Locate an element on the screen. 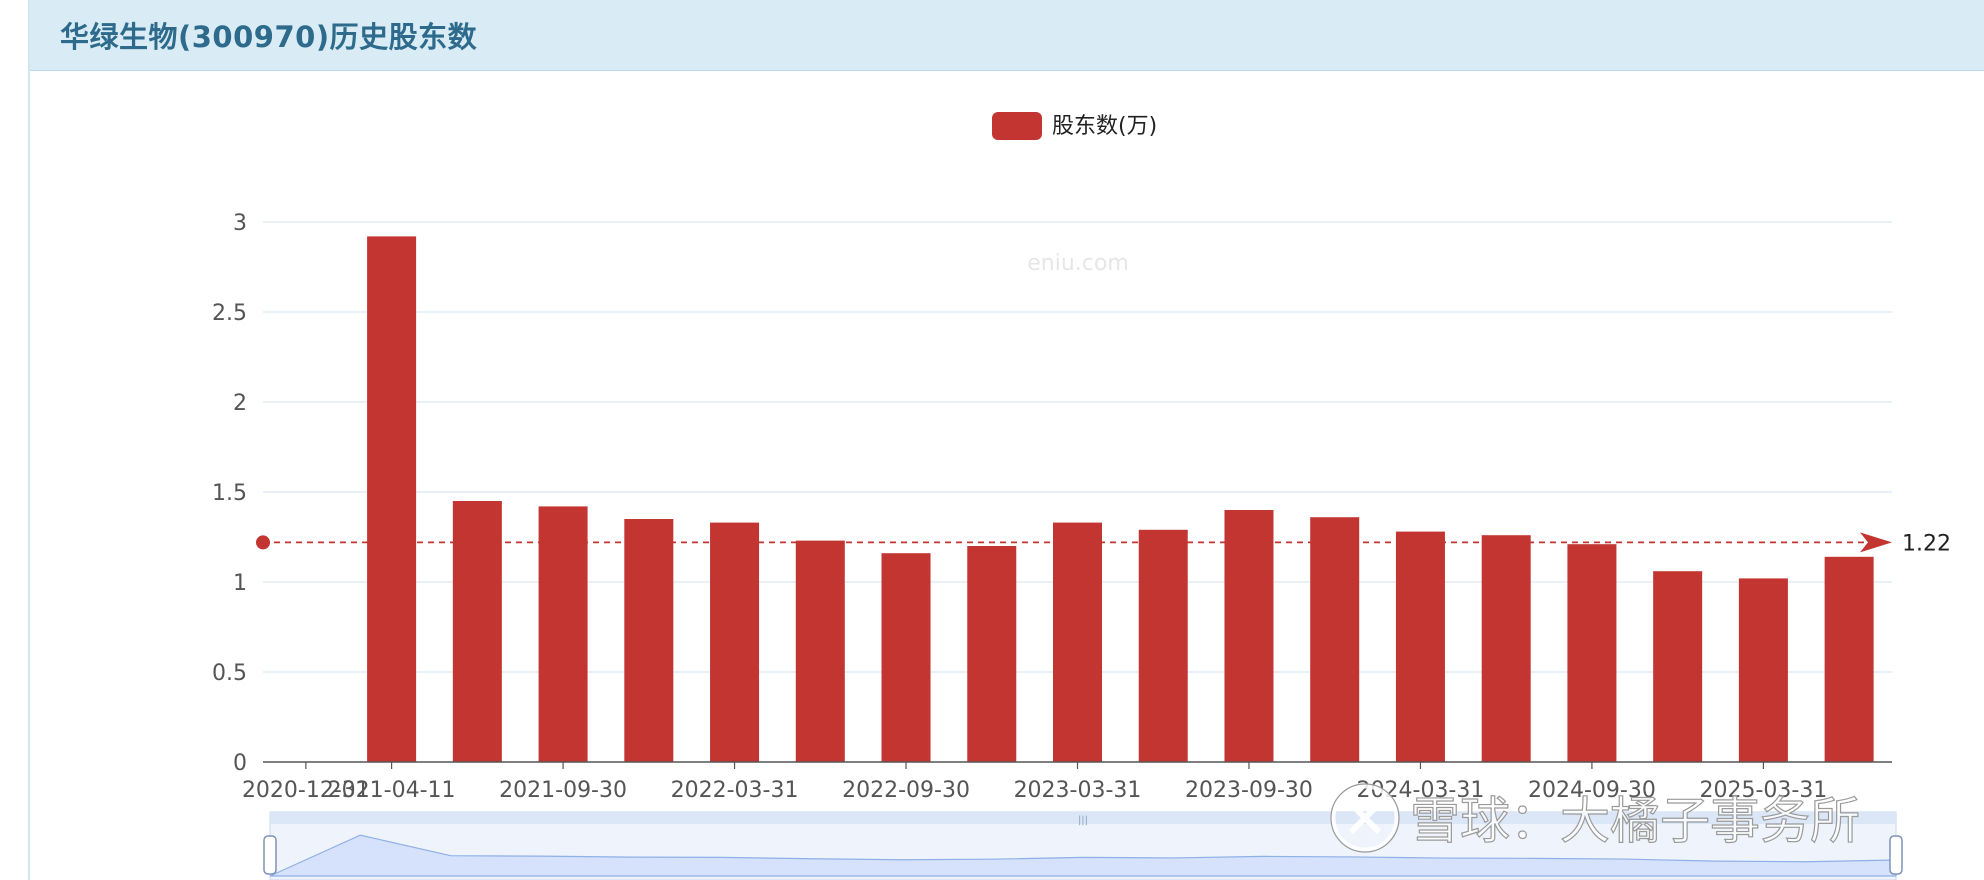 This screenshot has height=880, width=1984. y-tick-label: 2 is located at coordinates (240, 403).